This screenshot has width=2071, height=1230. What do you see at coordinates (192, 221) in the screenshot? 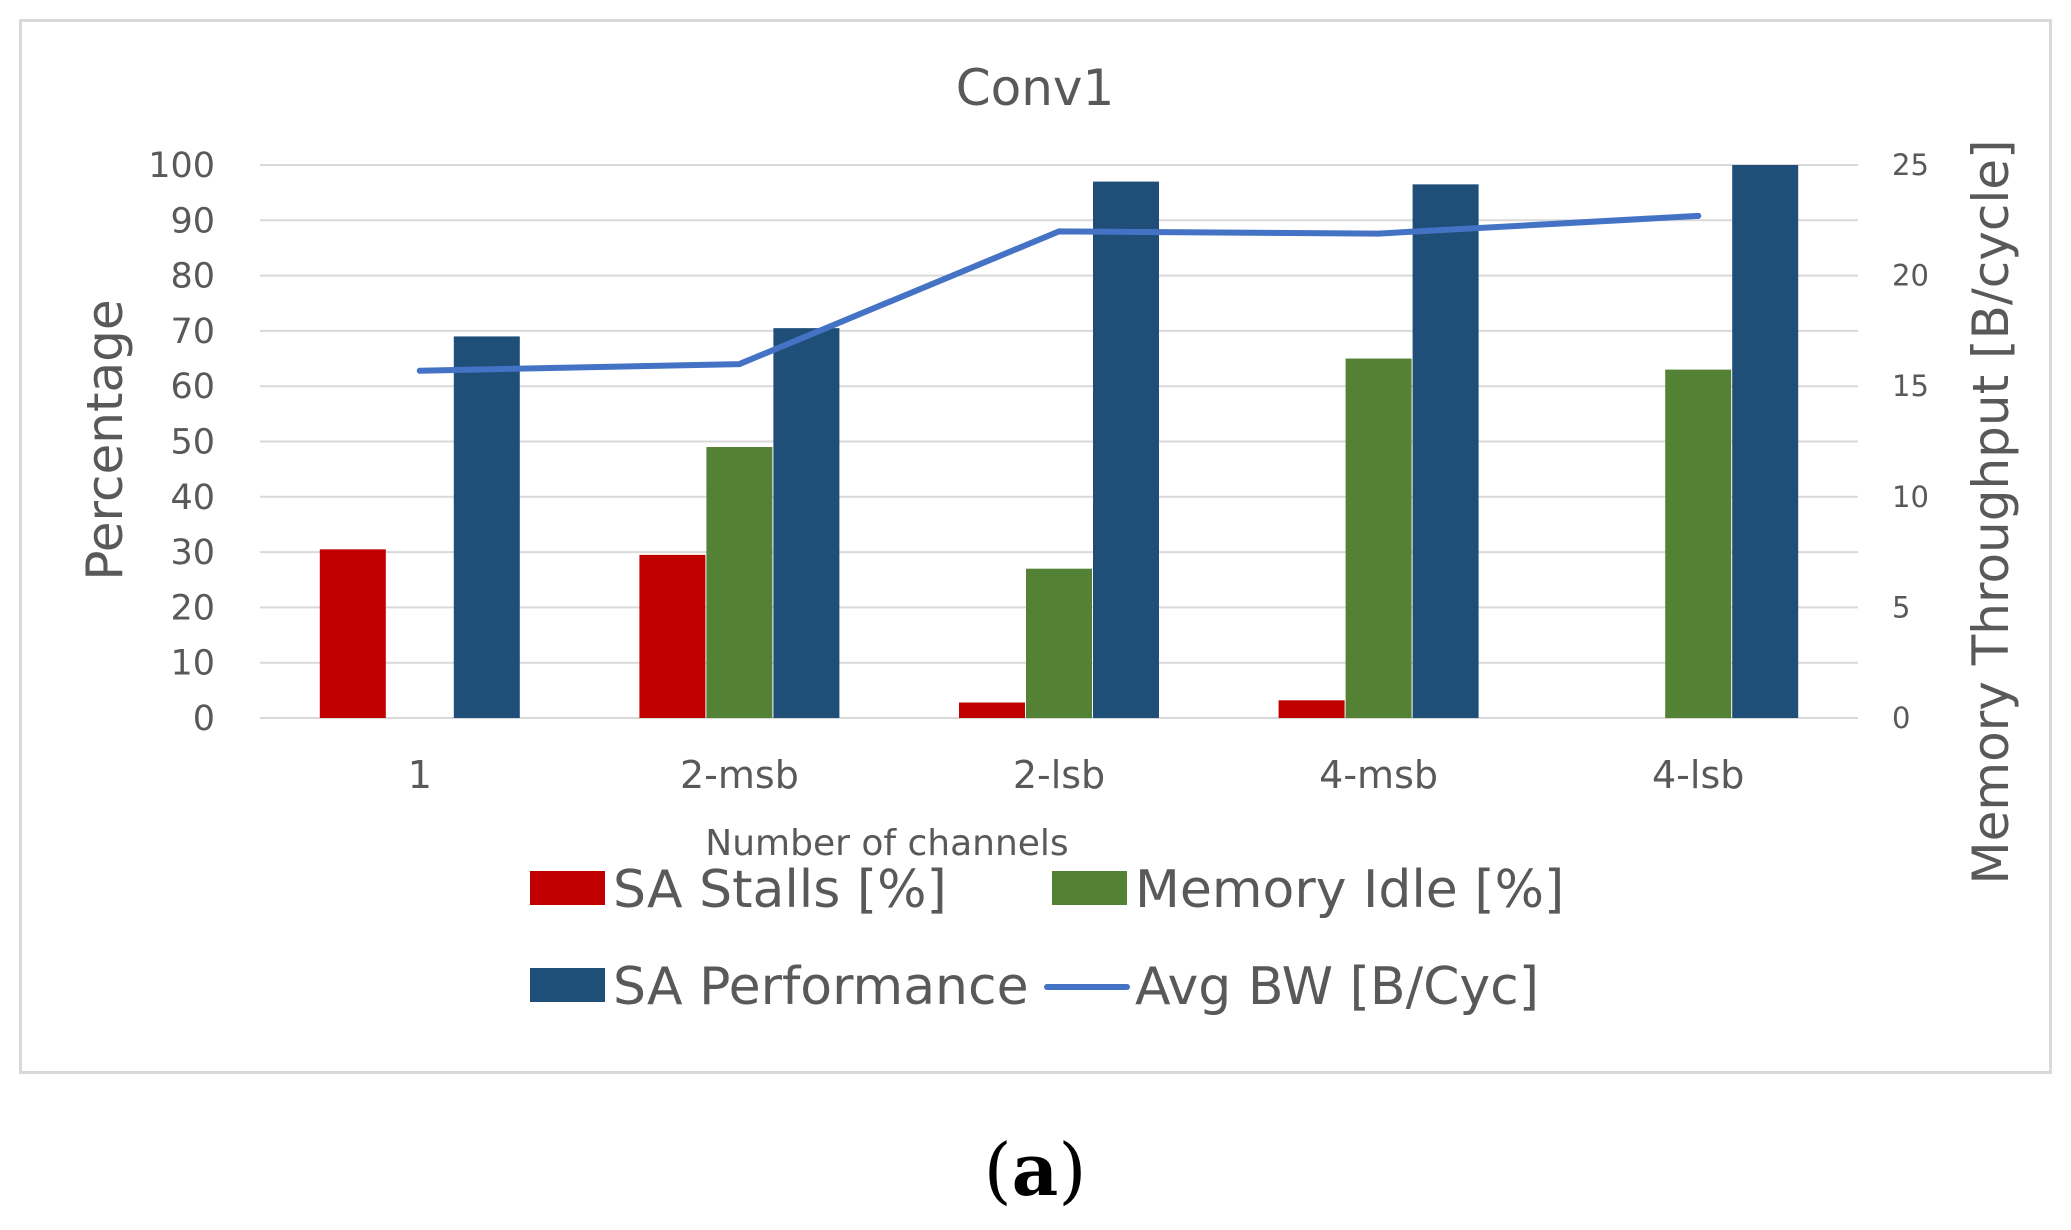
I see `y-tick-label: 90` at bounding box center [192, 221].